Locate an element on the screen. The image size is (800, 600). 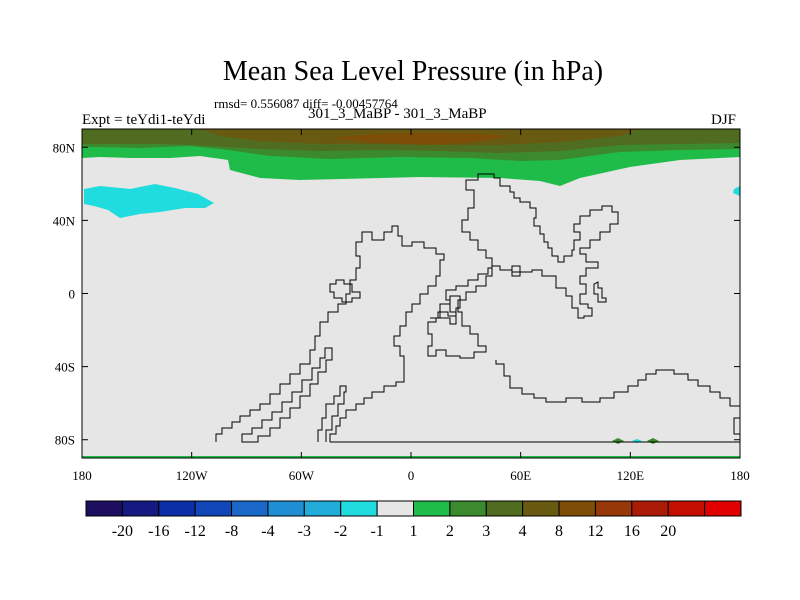
colorbar-label: -3 is located at coordinates (304, 531).